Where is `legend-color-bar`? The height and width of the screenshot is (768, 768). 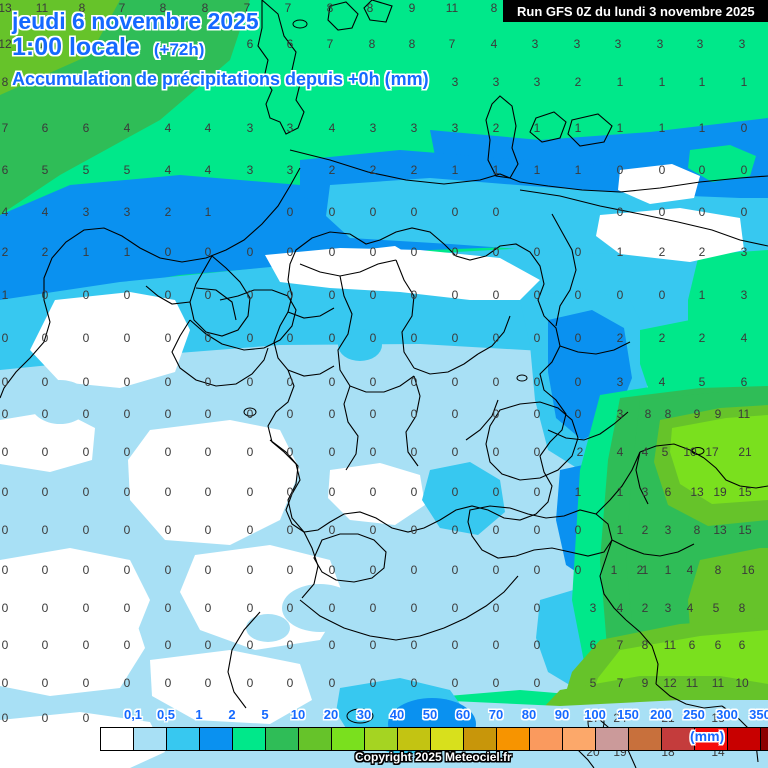 legend-color-bar is located at coordinates (434, 739).